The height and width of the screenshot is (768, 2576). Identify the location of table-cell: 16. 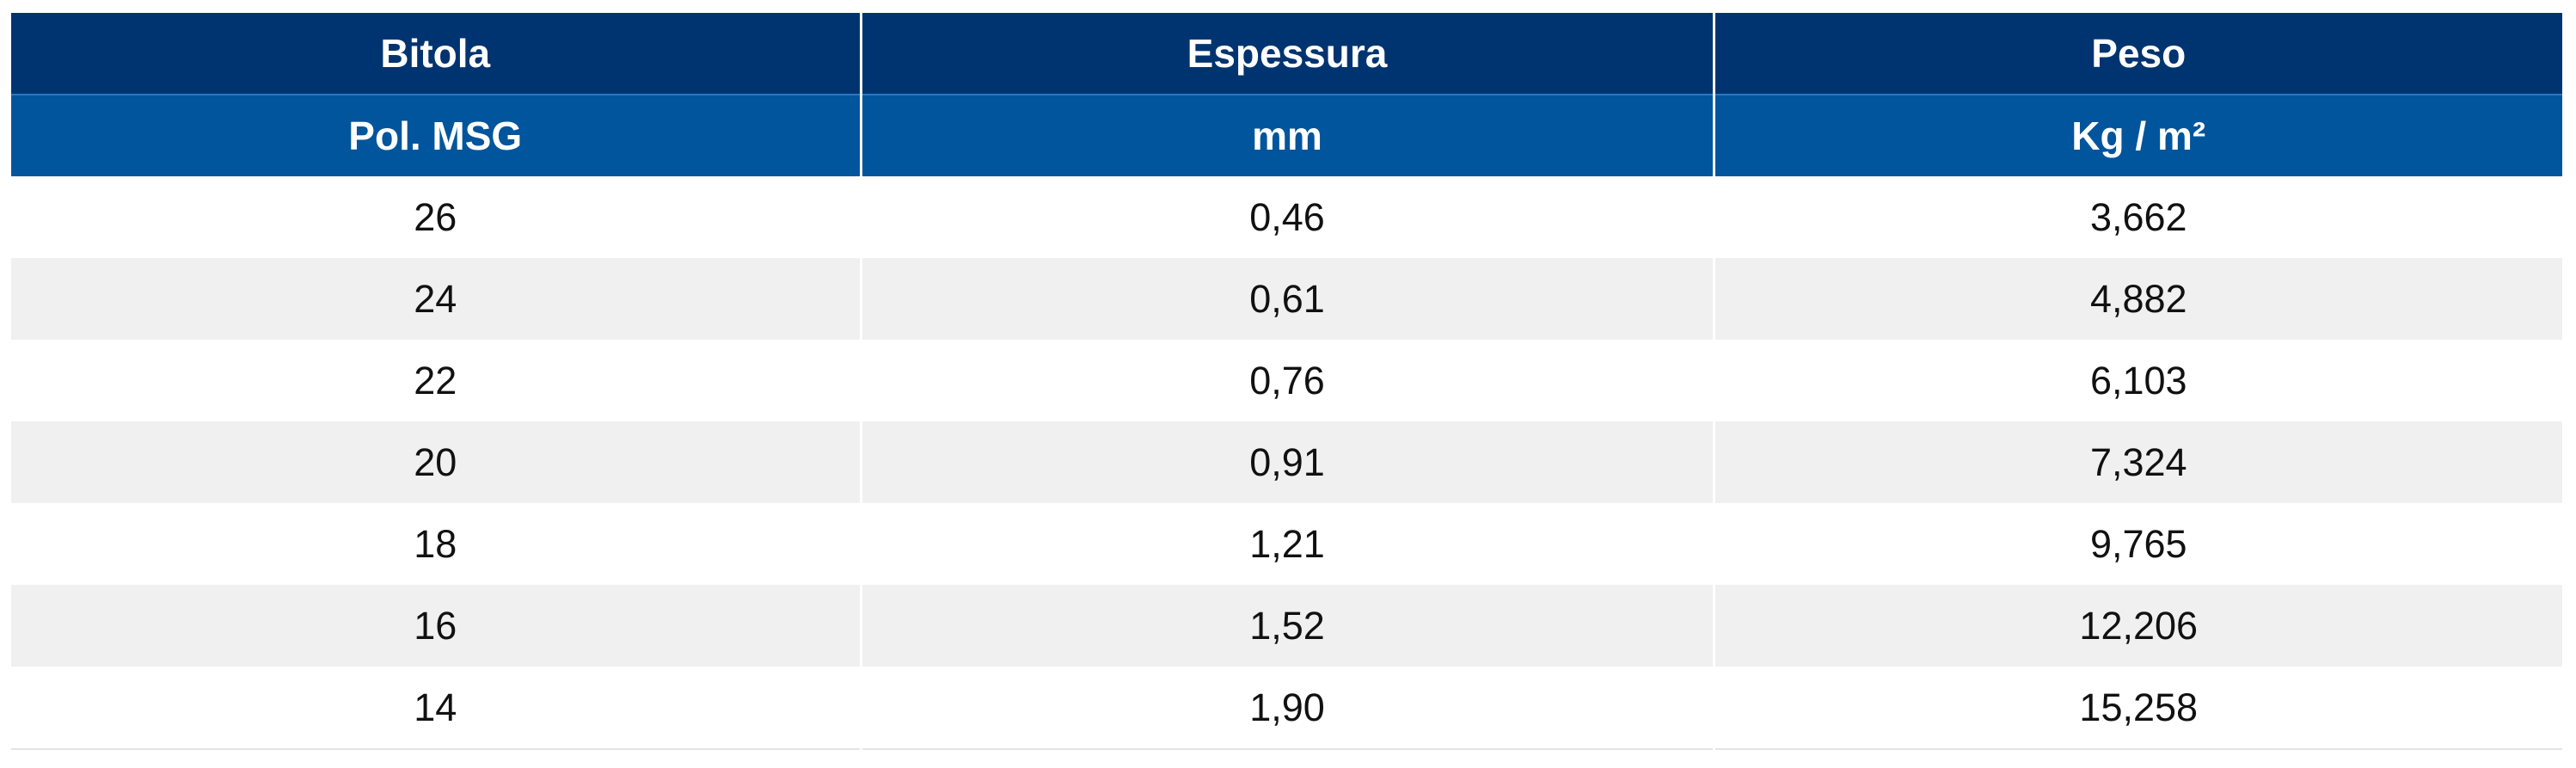
(436, 626).